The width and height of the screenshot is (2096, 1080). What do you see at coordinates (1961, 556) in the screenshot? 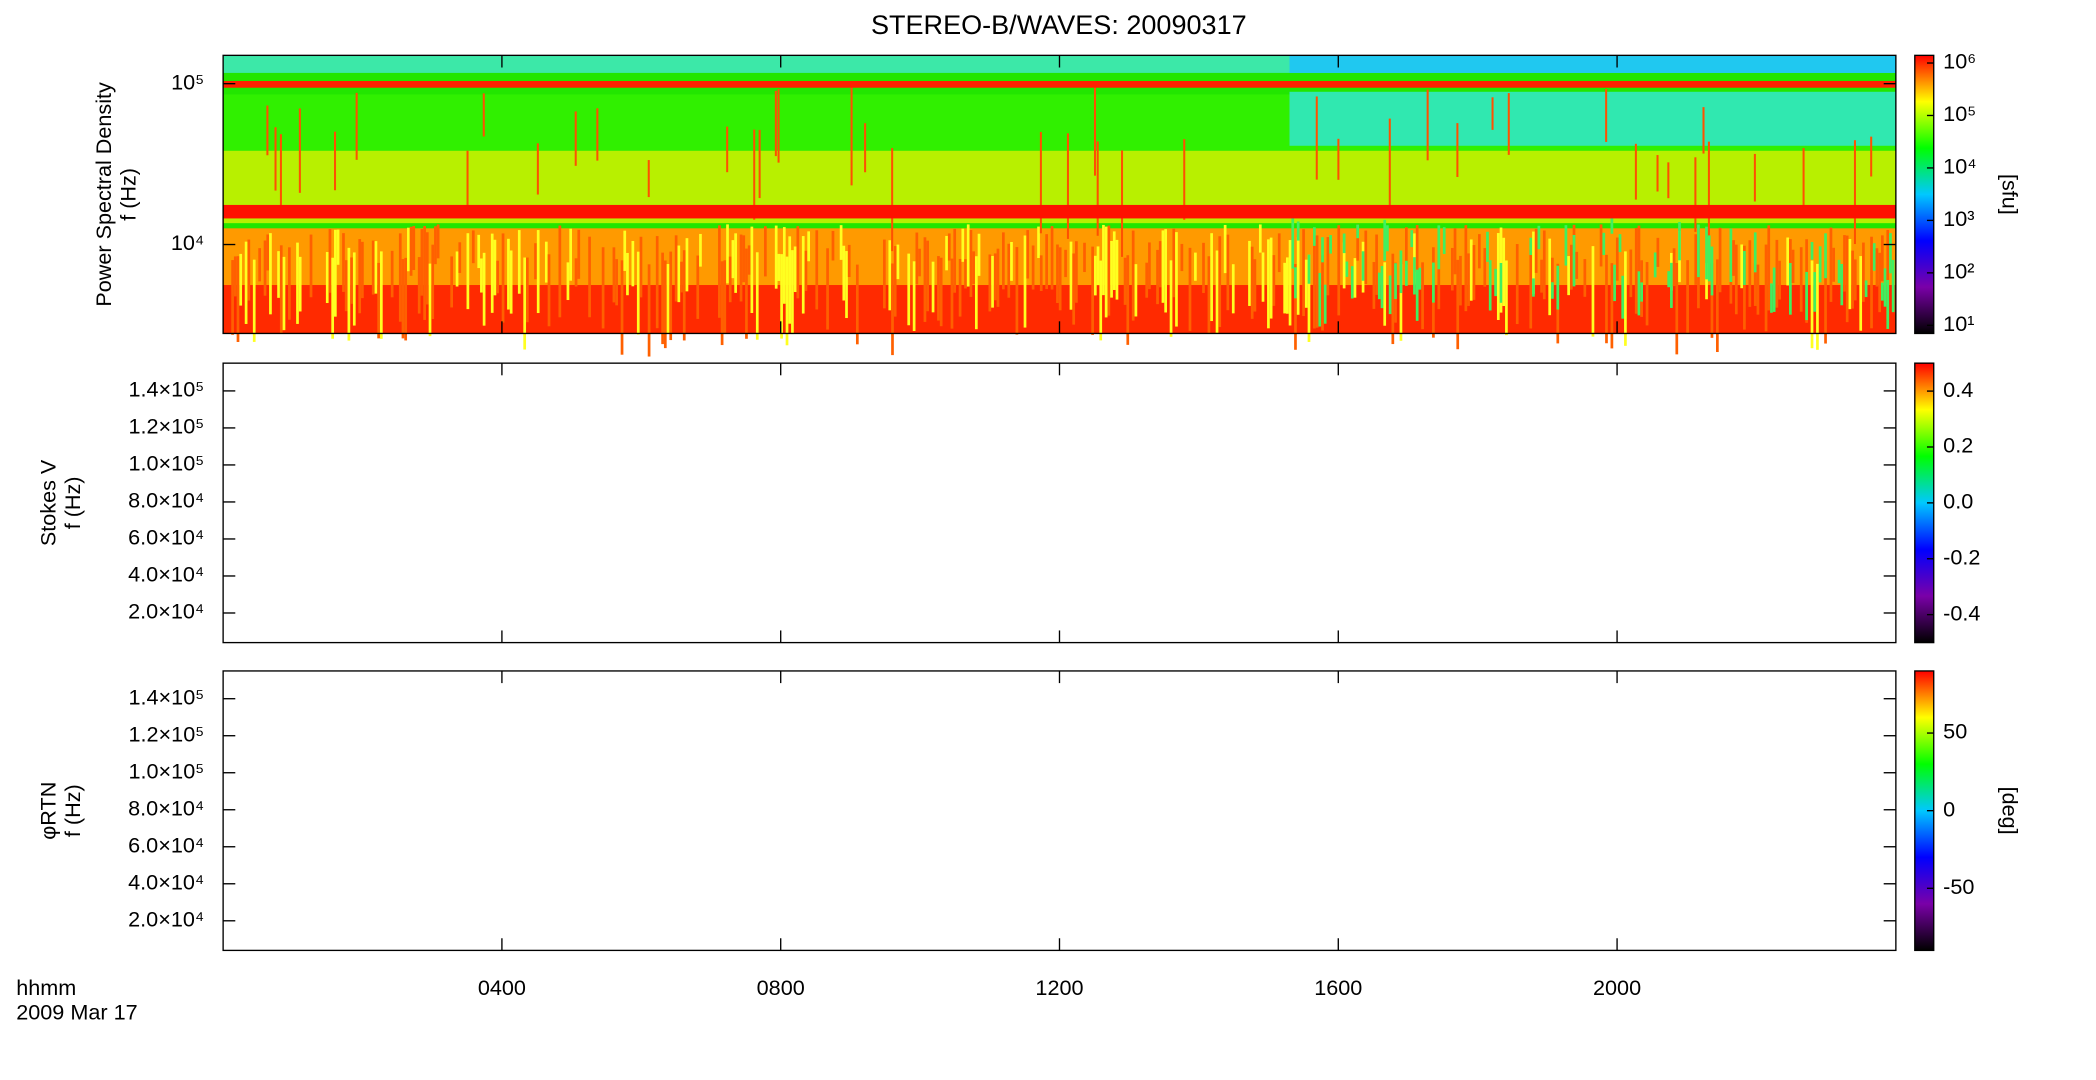
I see `colorbar-tick-label: -0.2` at bounding box center [1961, 556].